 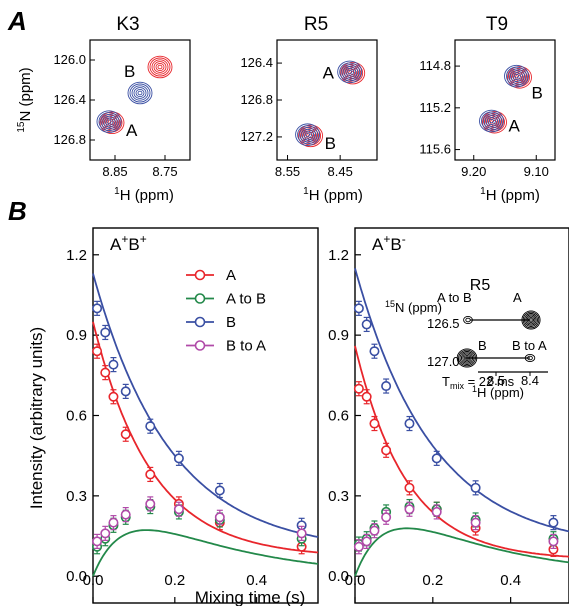 I want to click on inset-peak-a, so click(x=531, y=320).